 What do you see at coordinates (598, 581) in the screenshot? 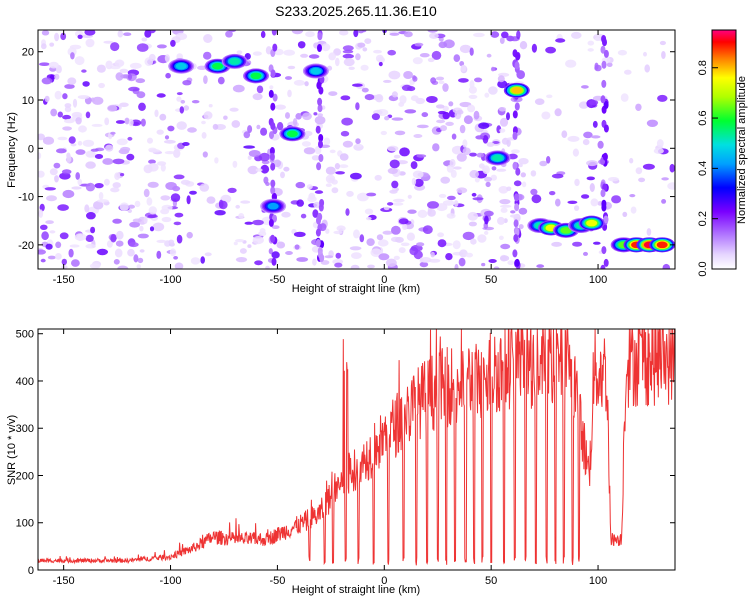
I see `snr-xtick-label: 100` at bounding box center [598, 581].